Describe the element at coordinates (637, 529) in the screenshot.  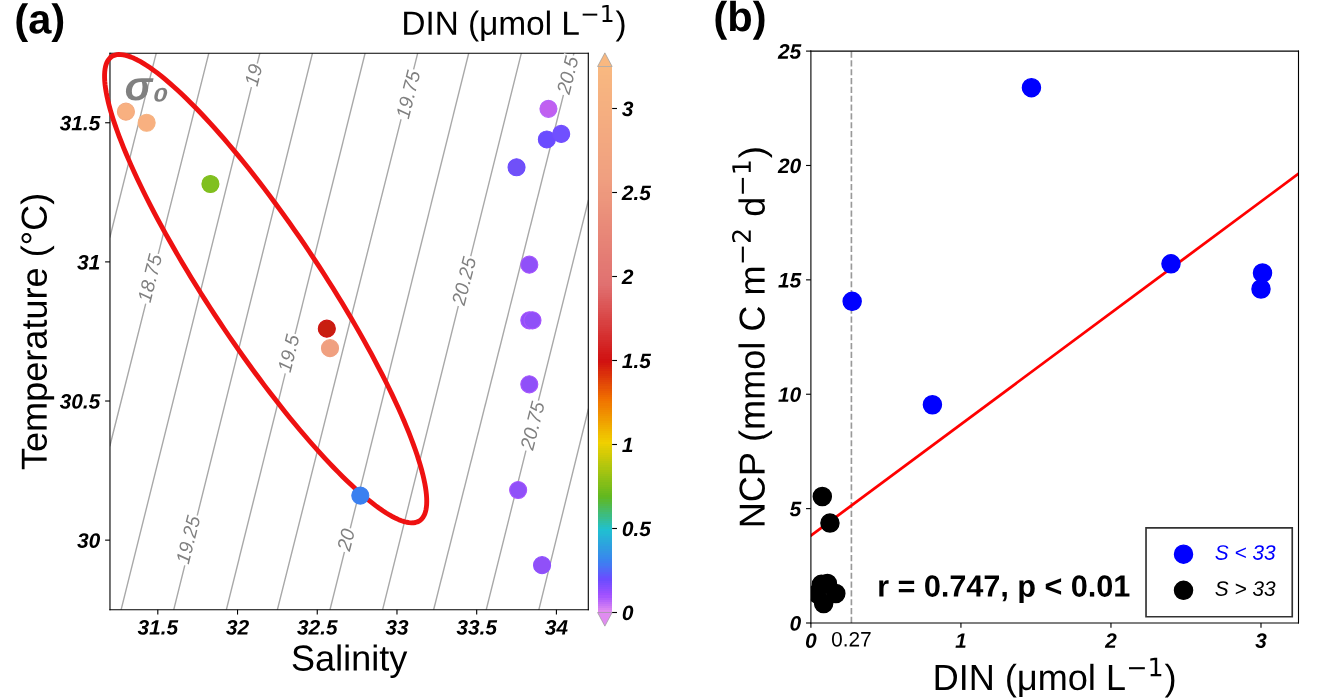
I see `color-bar-label: 0.5` at that location.